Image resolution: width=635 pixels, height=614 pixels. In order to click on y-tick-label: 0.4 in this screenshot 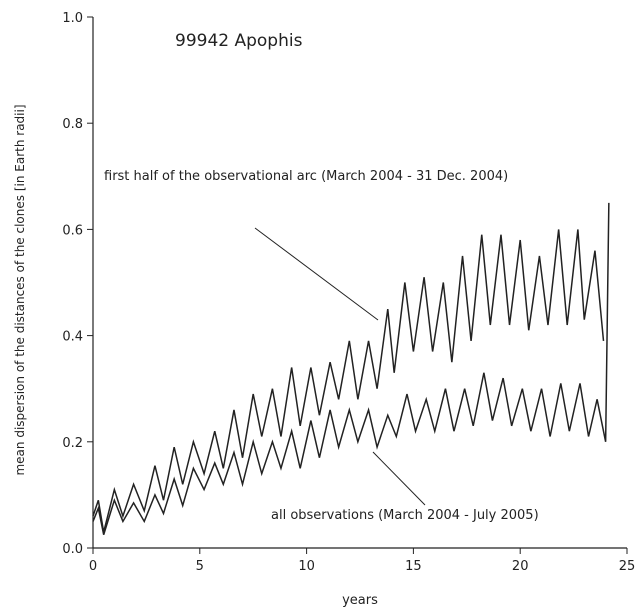, I will do `click(72, 337)`.